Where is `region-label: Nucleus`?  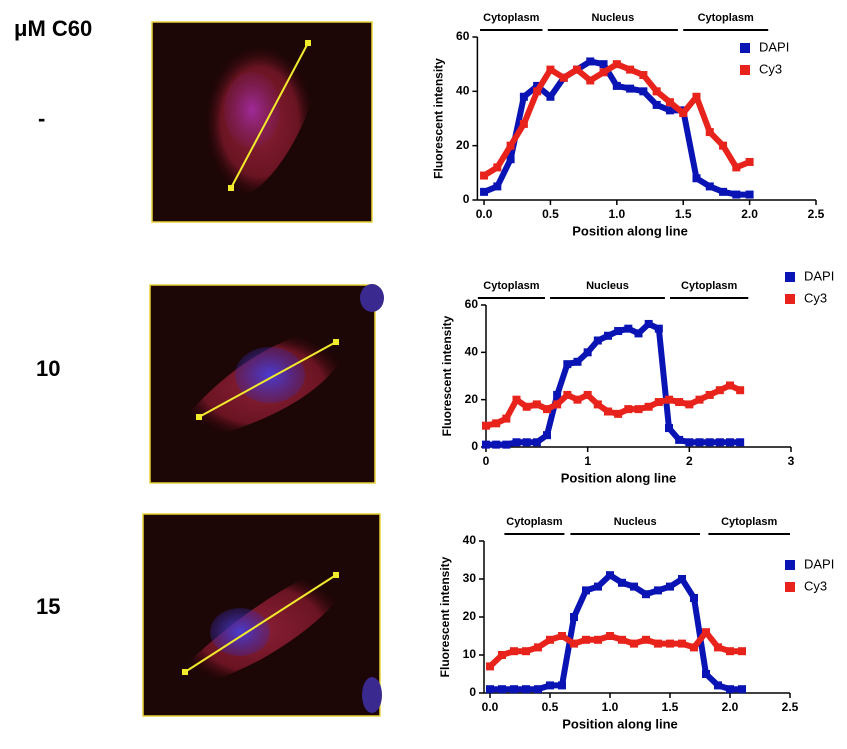 region-label: Nucleus is located at coordinates (612, 18).